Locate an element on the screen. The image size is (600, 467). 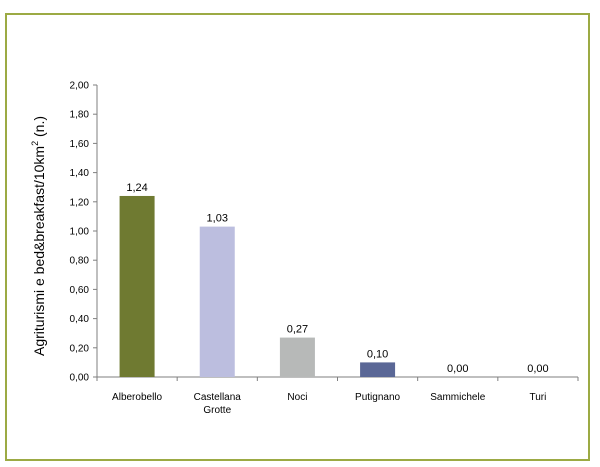
y-tick-label: 0,20 is located at coordinates (80, 348).